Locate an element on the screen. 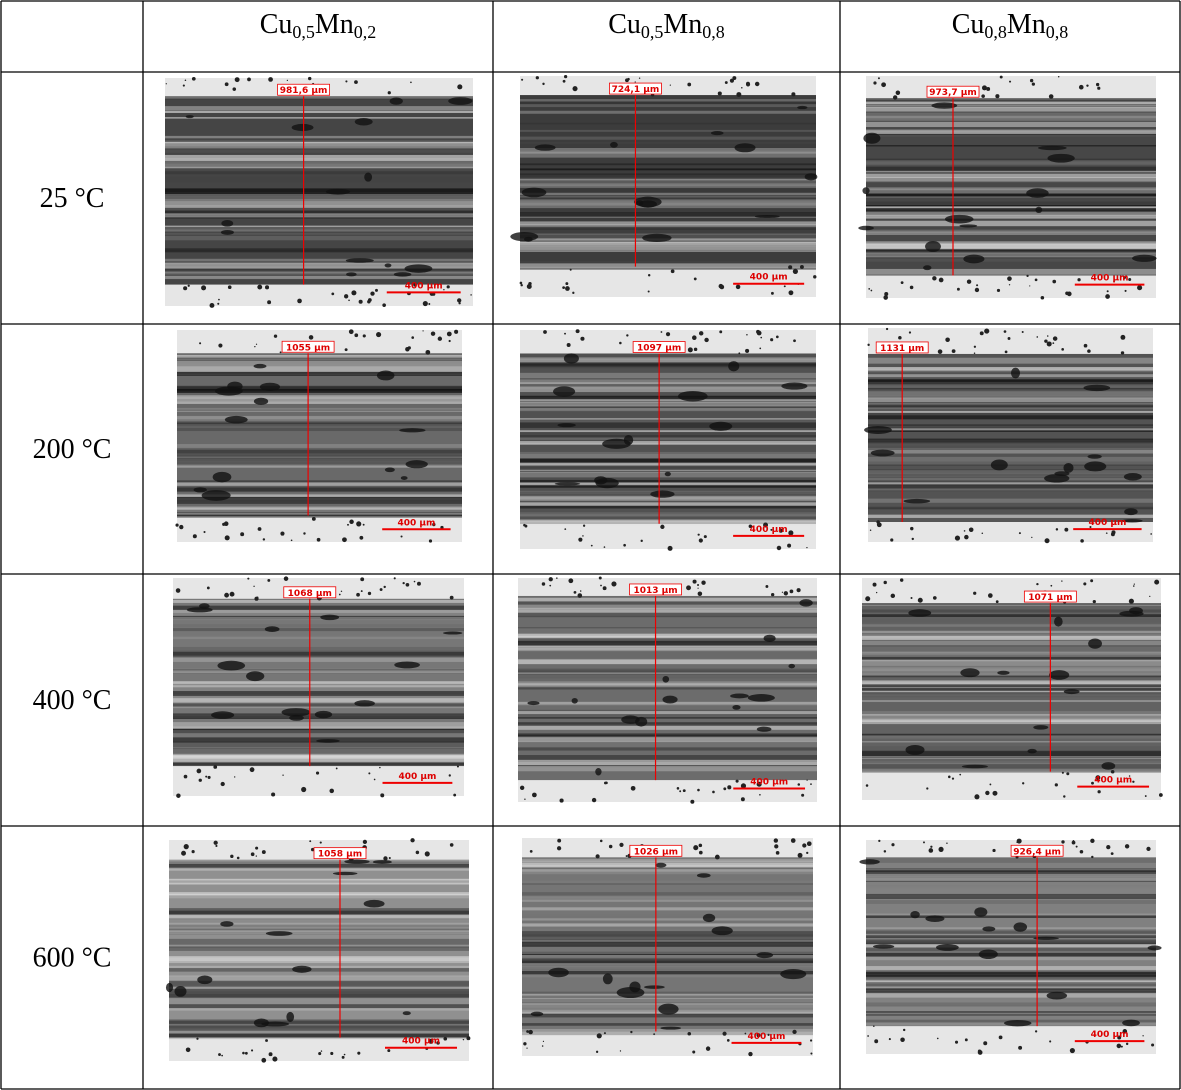 The height and width of the screenshot is (1090, 1181). subscript: 0,8 is located at coordinates (995, 32).